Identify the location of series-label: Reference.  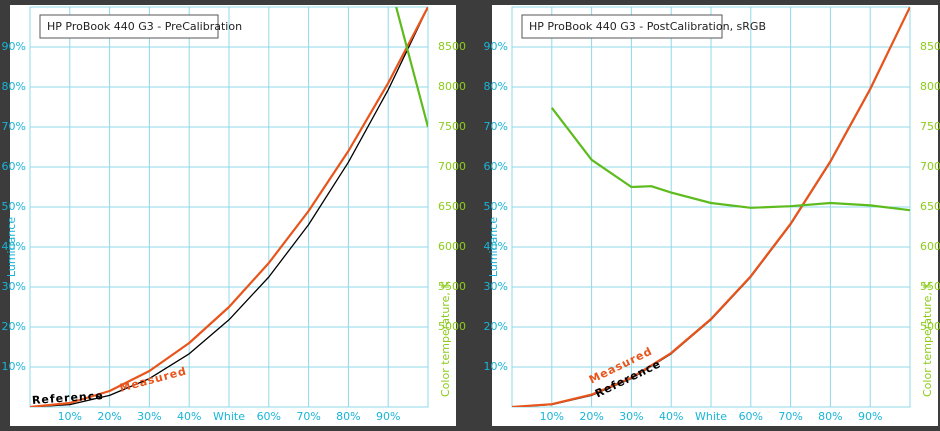
(68, 398).